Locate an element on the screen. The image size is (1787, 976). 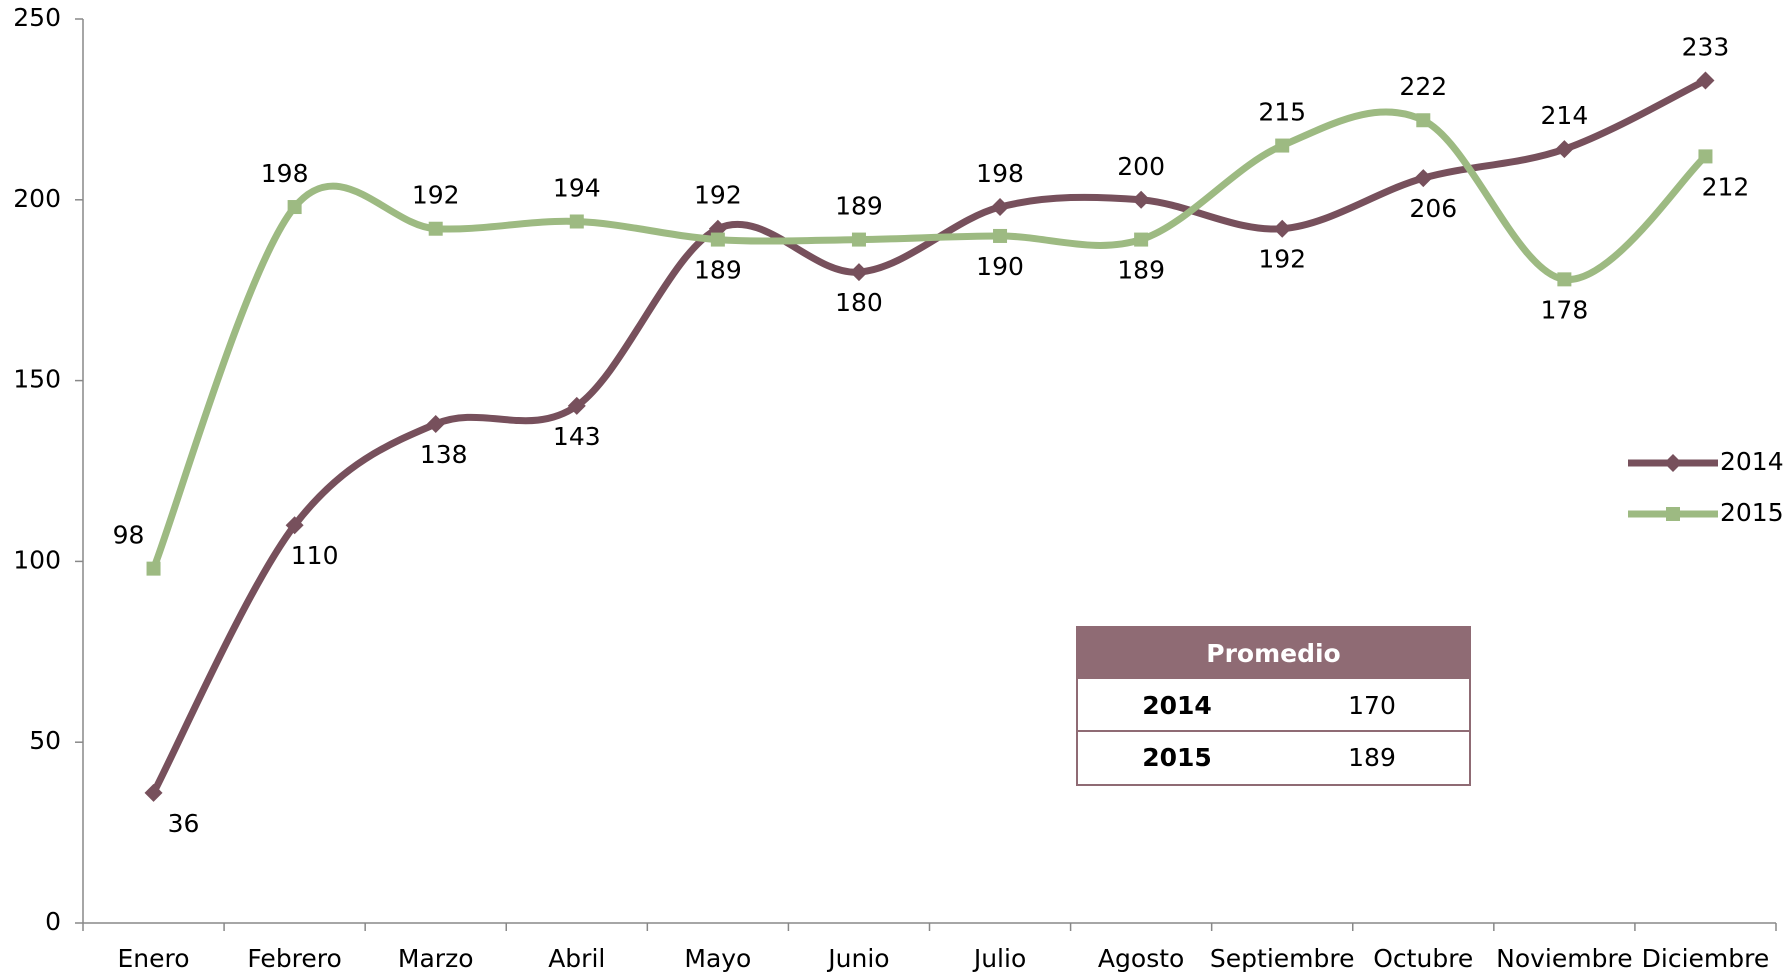
table-cell: 189 is located at coordinates (1372, 757).